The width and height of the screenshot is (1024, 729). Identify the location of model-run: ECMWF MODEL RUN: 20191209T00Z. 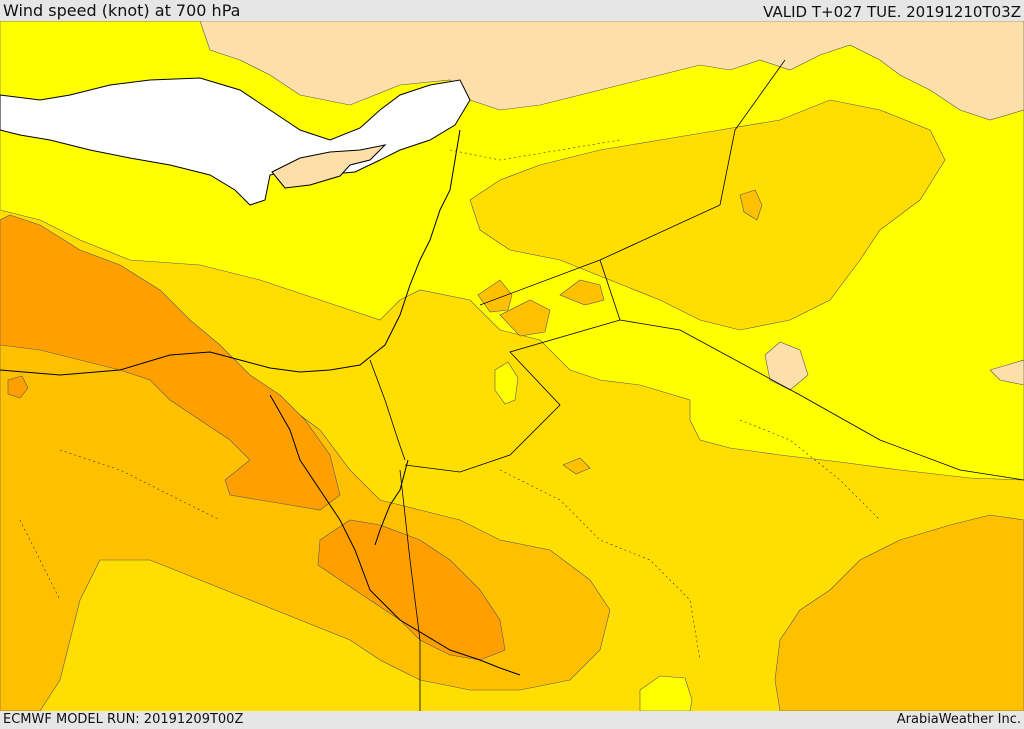
(123, 719).